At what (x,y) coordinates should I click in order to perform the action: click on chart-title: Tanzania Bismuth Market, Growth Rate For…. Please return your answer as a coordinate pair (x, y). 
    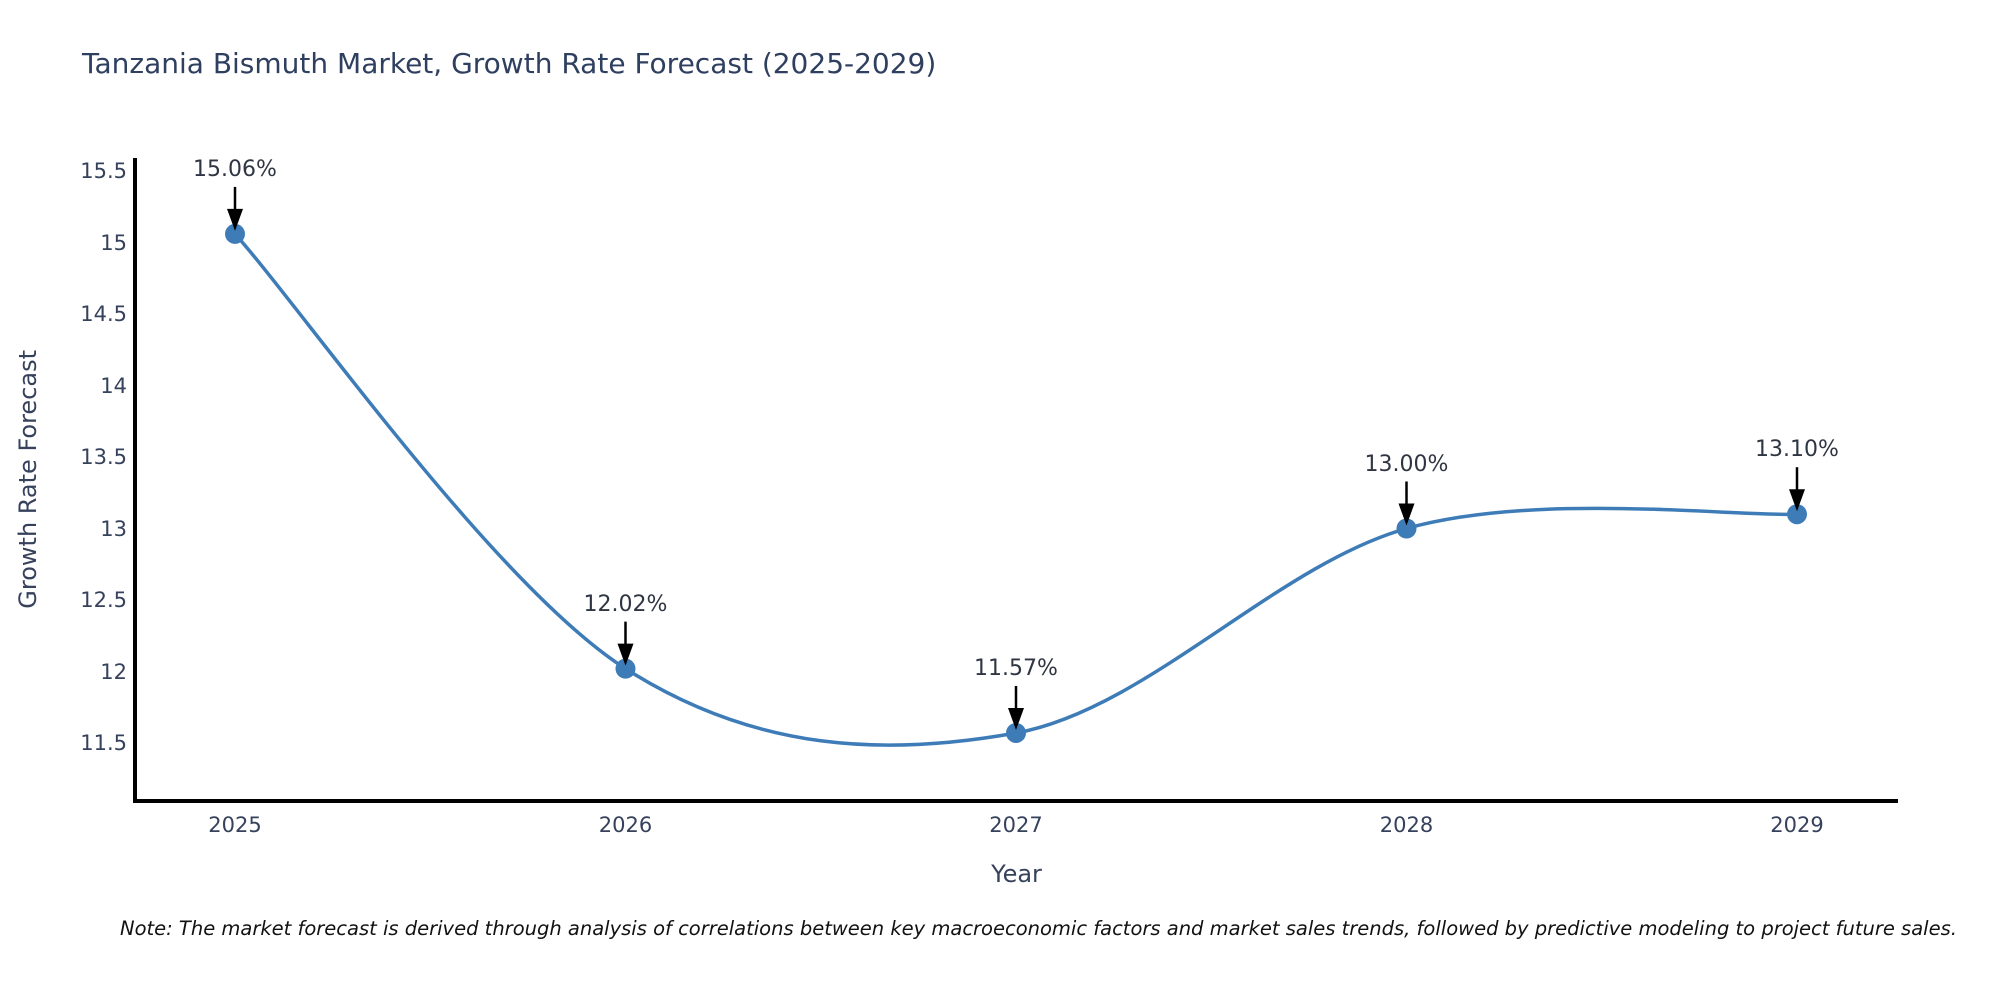
    Looking at the image, I should click on (509, 63).